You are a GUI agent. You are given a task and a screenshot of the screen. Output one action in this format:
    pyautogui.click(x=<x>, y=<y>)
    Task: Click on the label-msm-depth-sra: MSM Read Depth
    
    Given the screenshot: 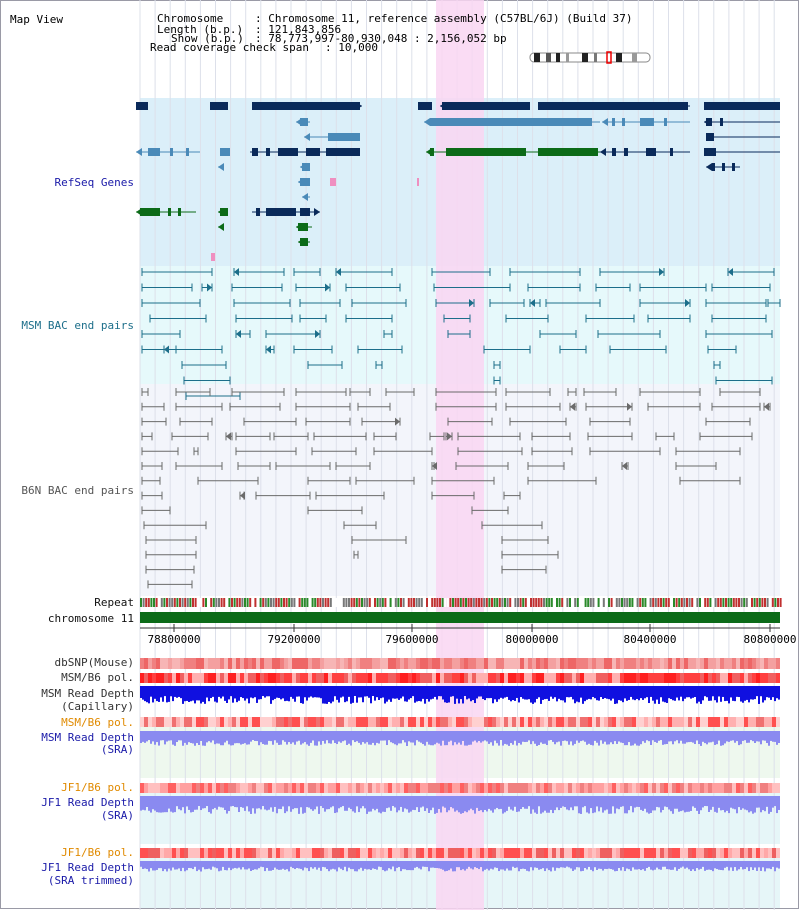 What is the action you would take?
    pyautogui.click(x=87, y=737)
    